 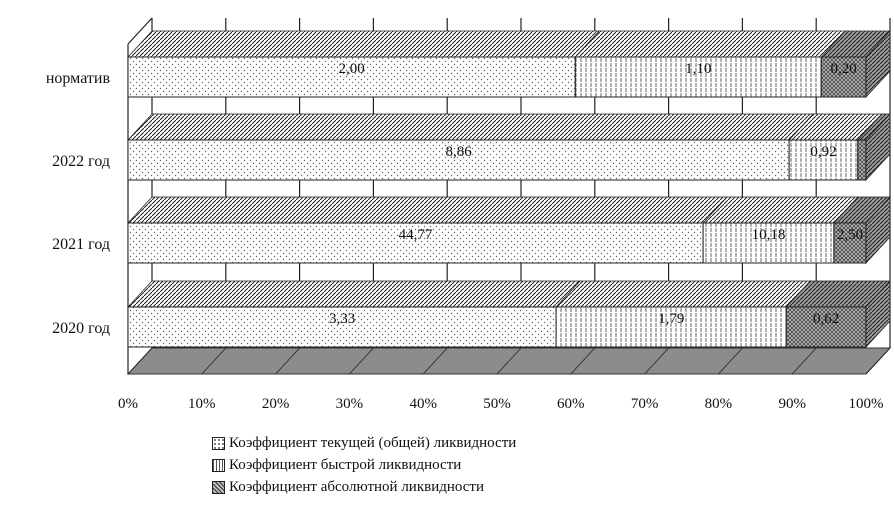 I want to click on legend-item: Коэффициент абсолютной ликвидности, so click(x=364, y=487).